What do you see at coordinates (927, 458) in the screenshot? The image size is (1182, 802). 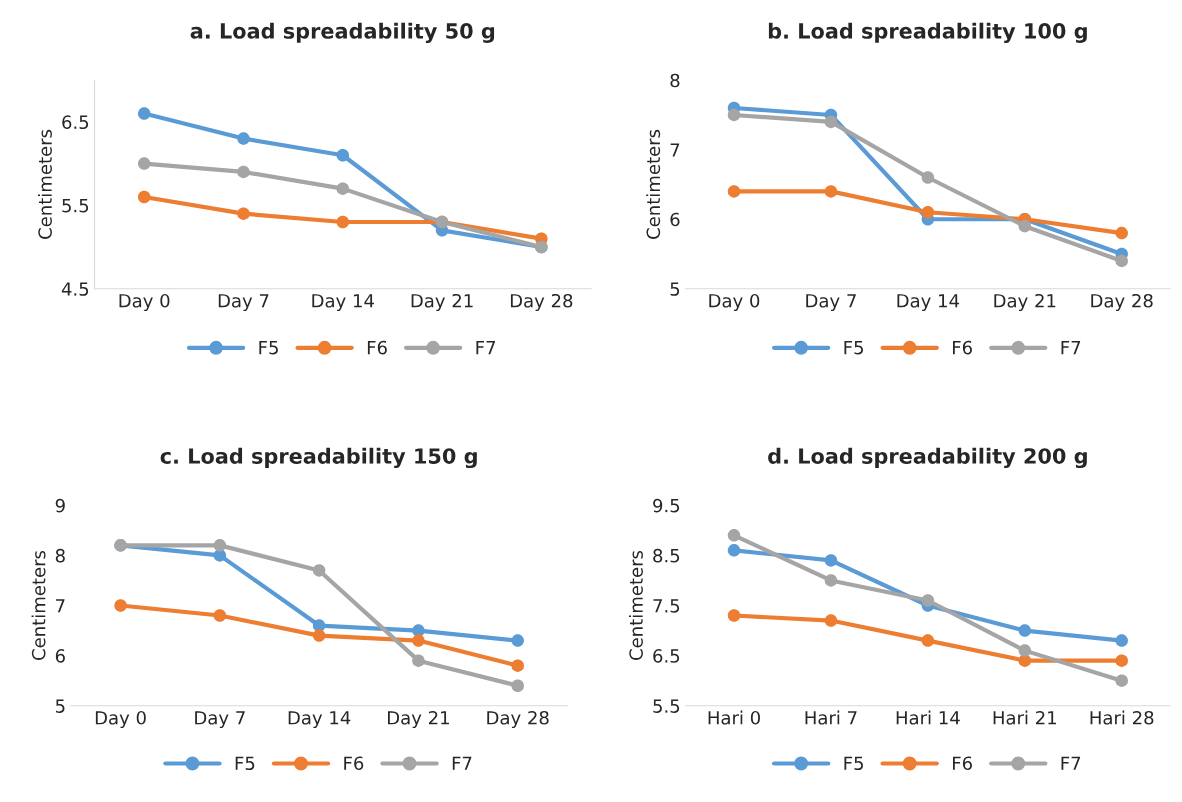 I see `chart-title: d. Load spreadability 200 g` at bounding box center [927, 458].